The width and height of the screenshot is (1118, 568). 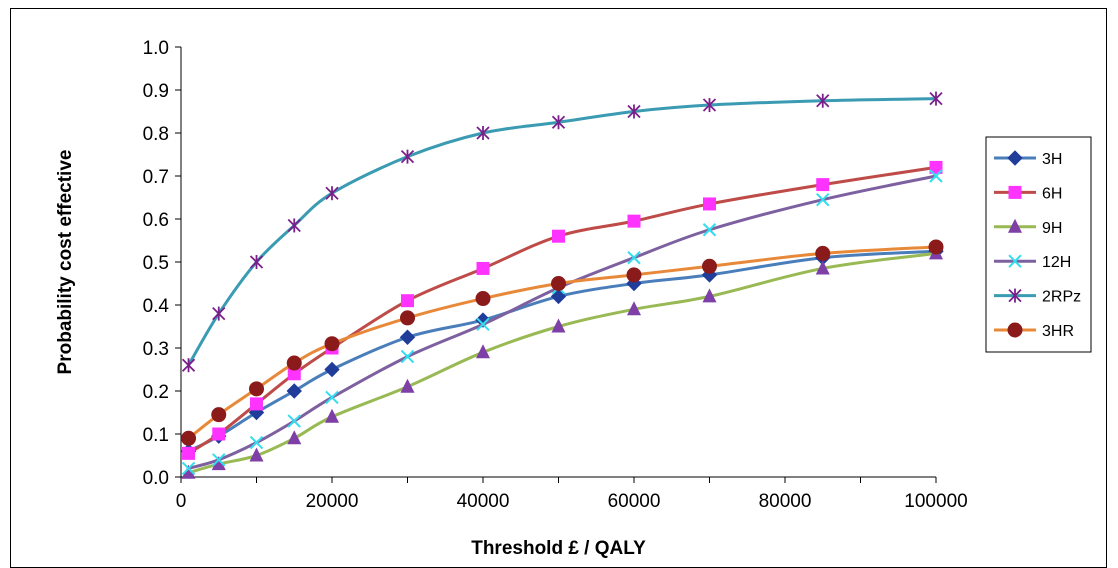 What do you see at coordinates (1032, 262) in the screenshot?
I see `legend-item-12h: 12H` at bounding box center [1032, 262].